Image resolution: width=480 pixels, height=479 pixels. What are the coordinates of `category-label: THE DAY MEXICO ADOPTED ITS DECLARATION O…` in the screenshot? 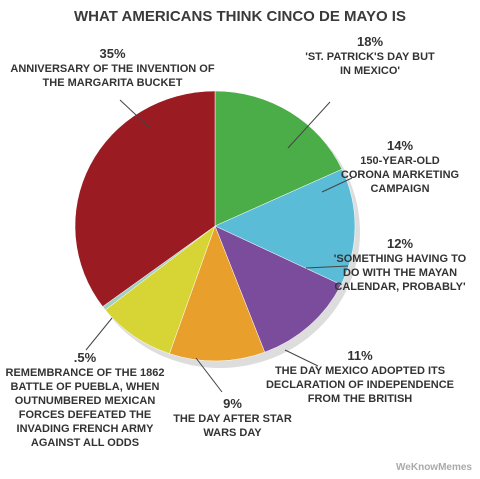 It's located at (360, 385).